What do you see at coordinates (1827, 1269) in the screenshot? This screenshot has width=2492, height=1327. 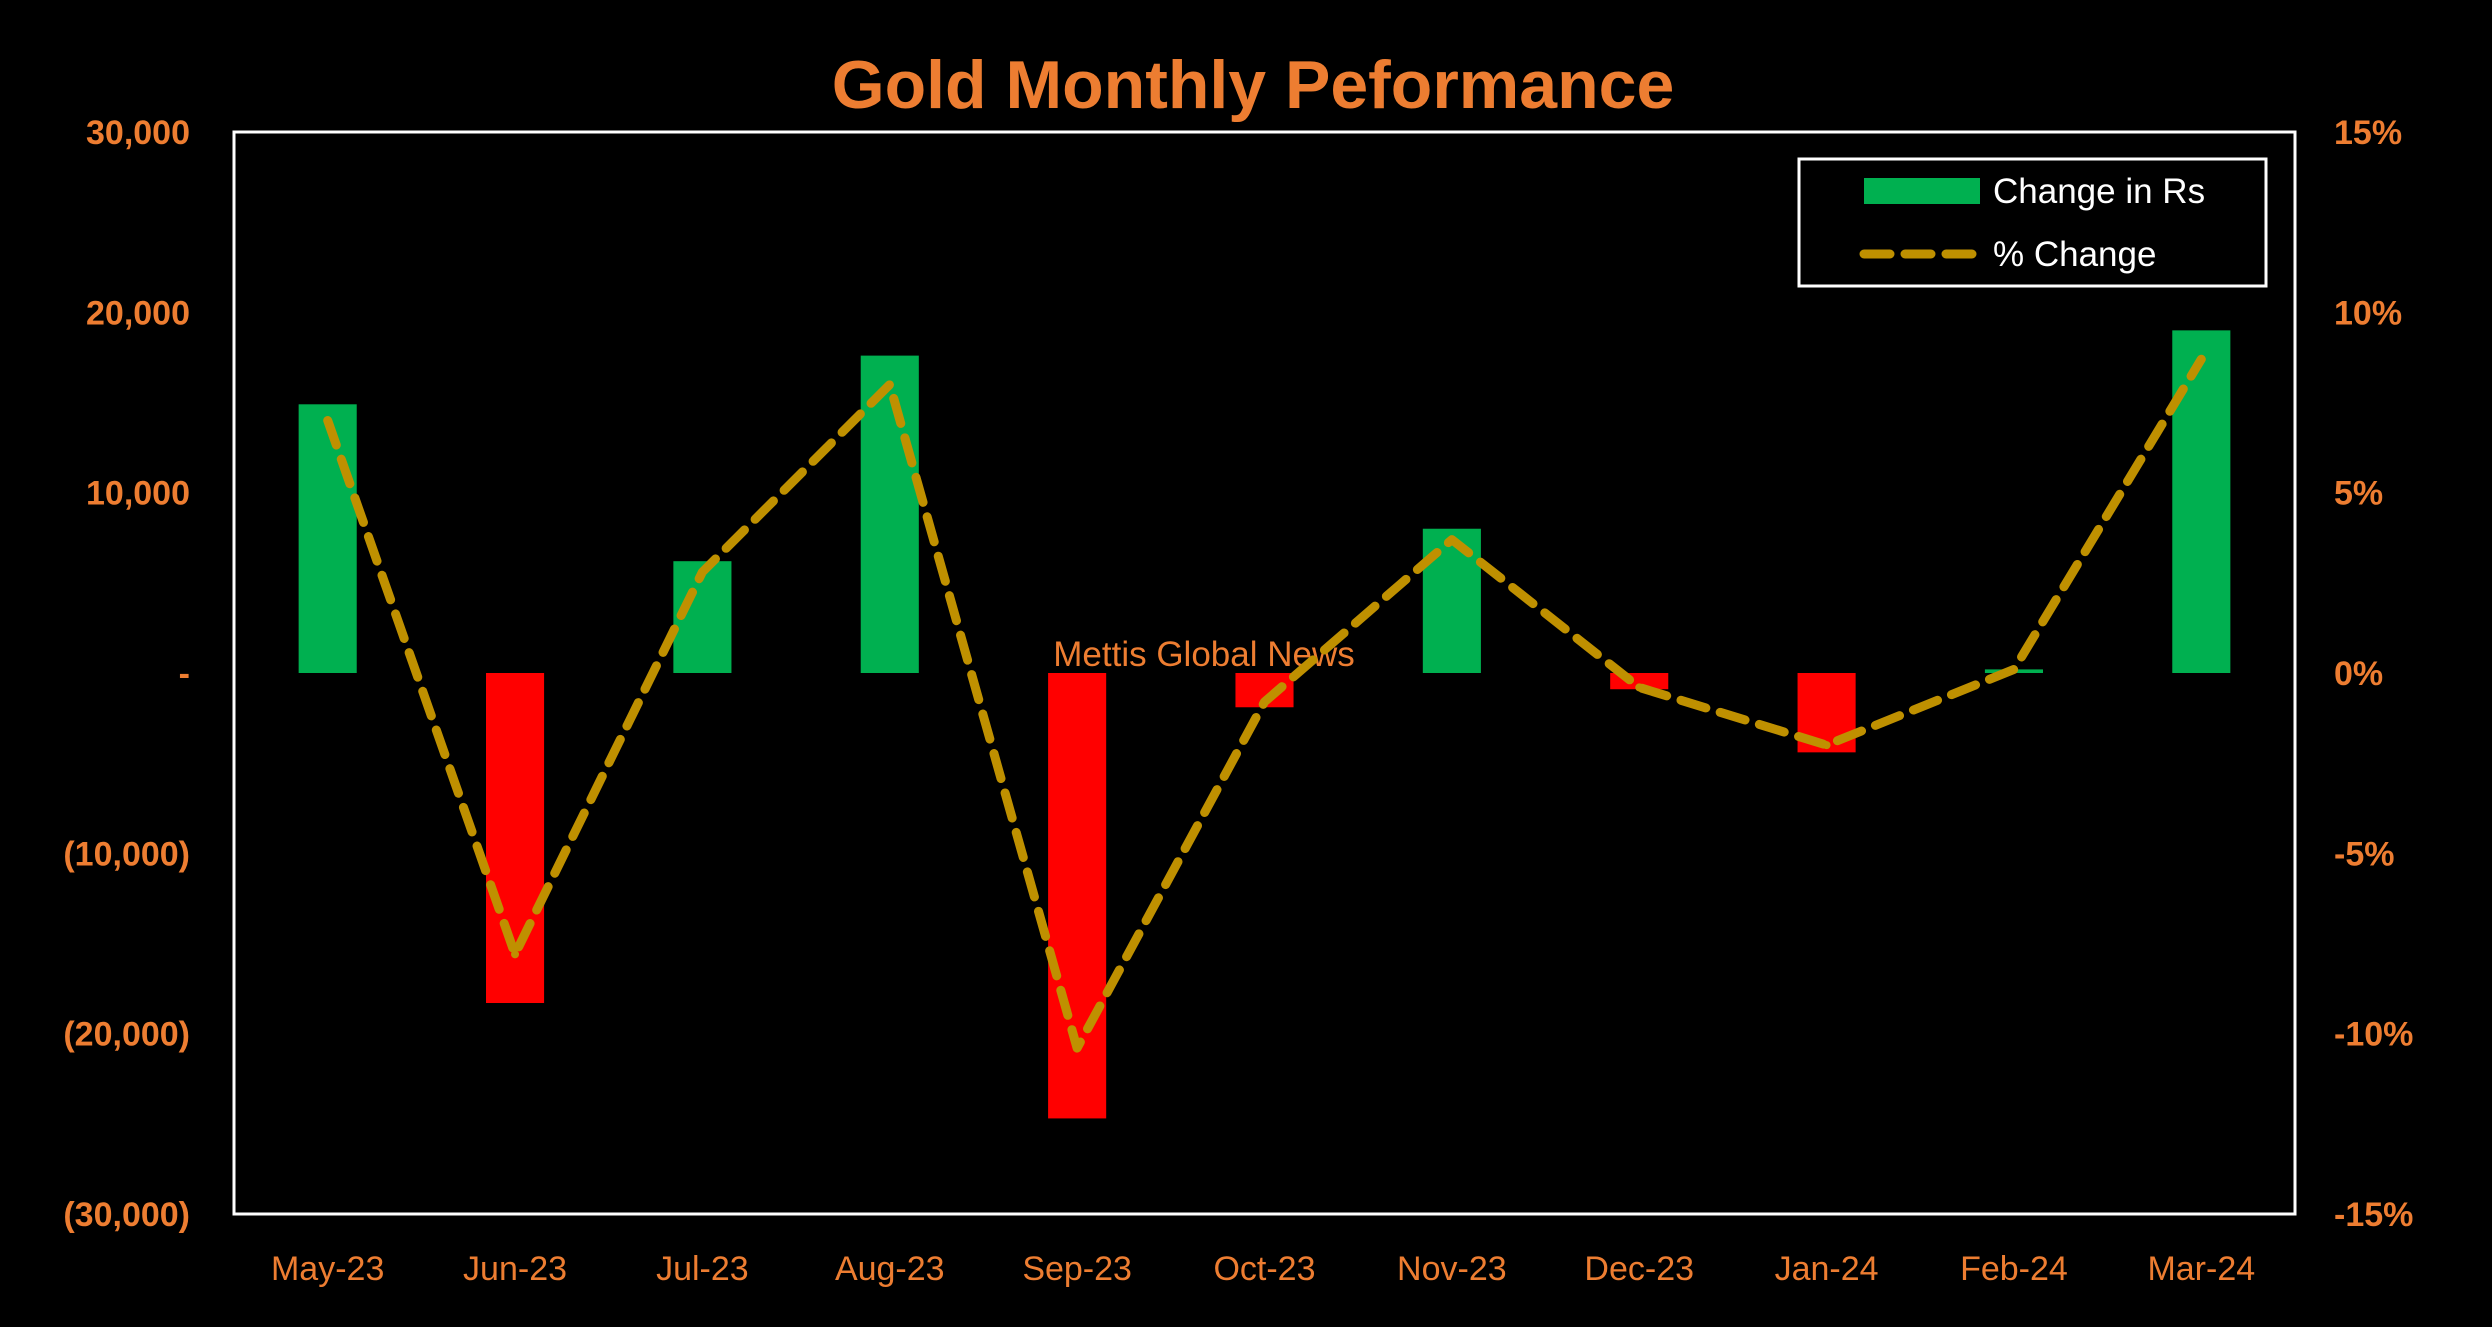 I see `x-axis-tick-label: Jan-24` at bounding box center [1827, 1269].